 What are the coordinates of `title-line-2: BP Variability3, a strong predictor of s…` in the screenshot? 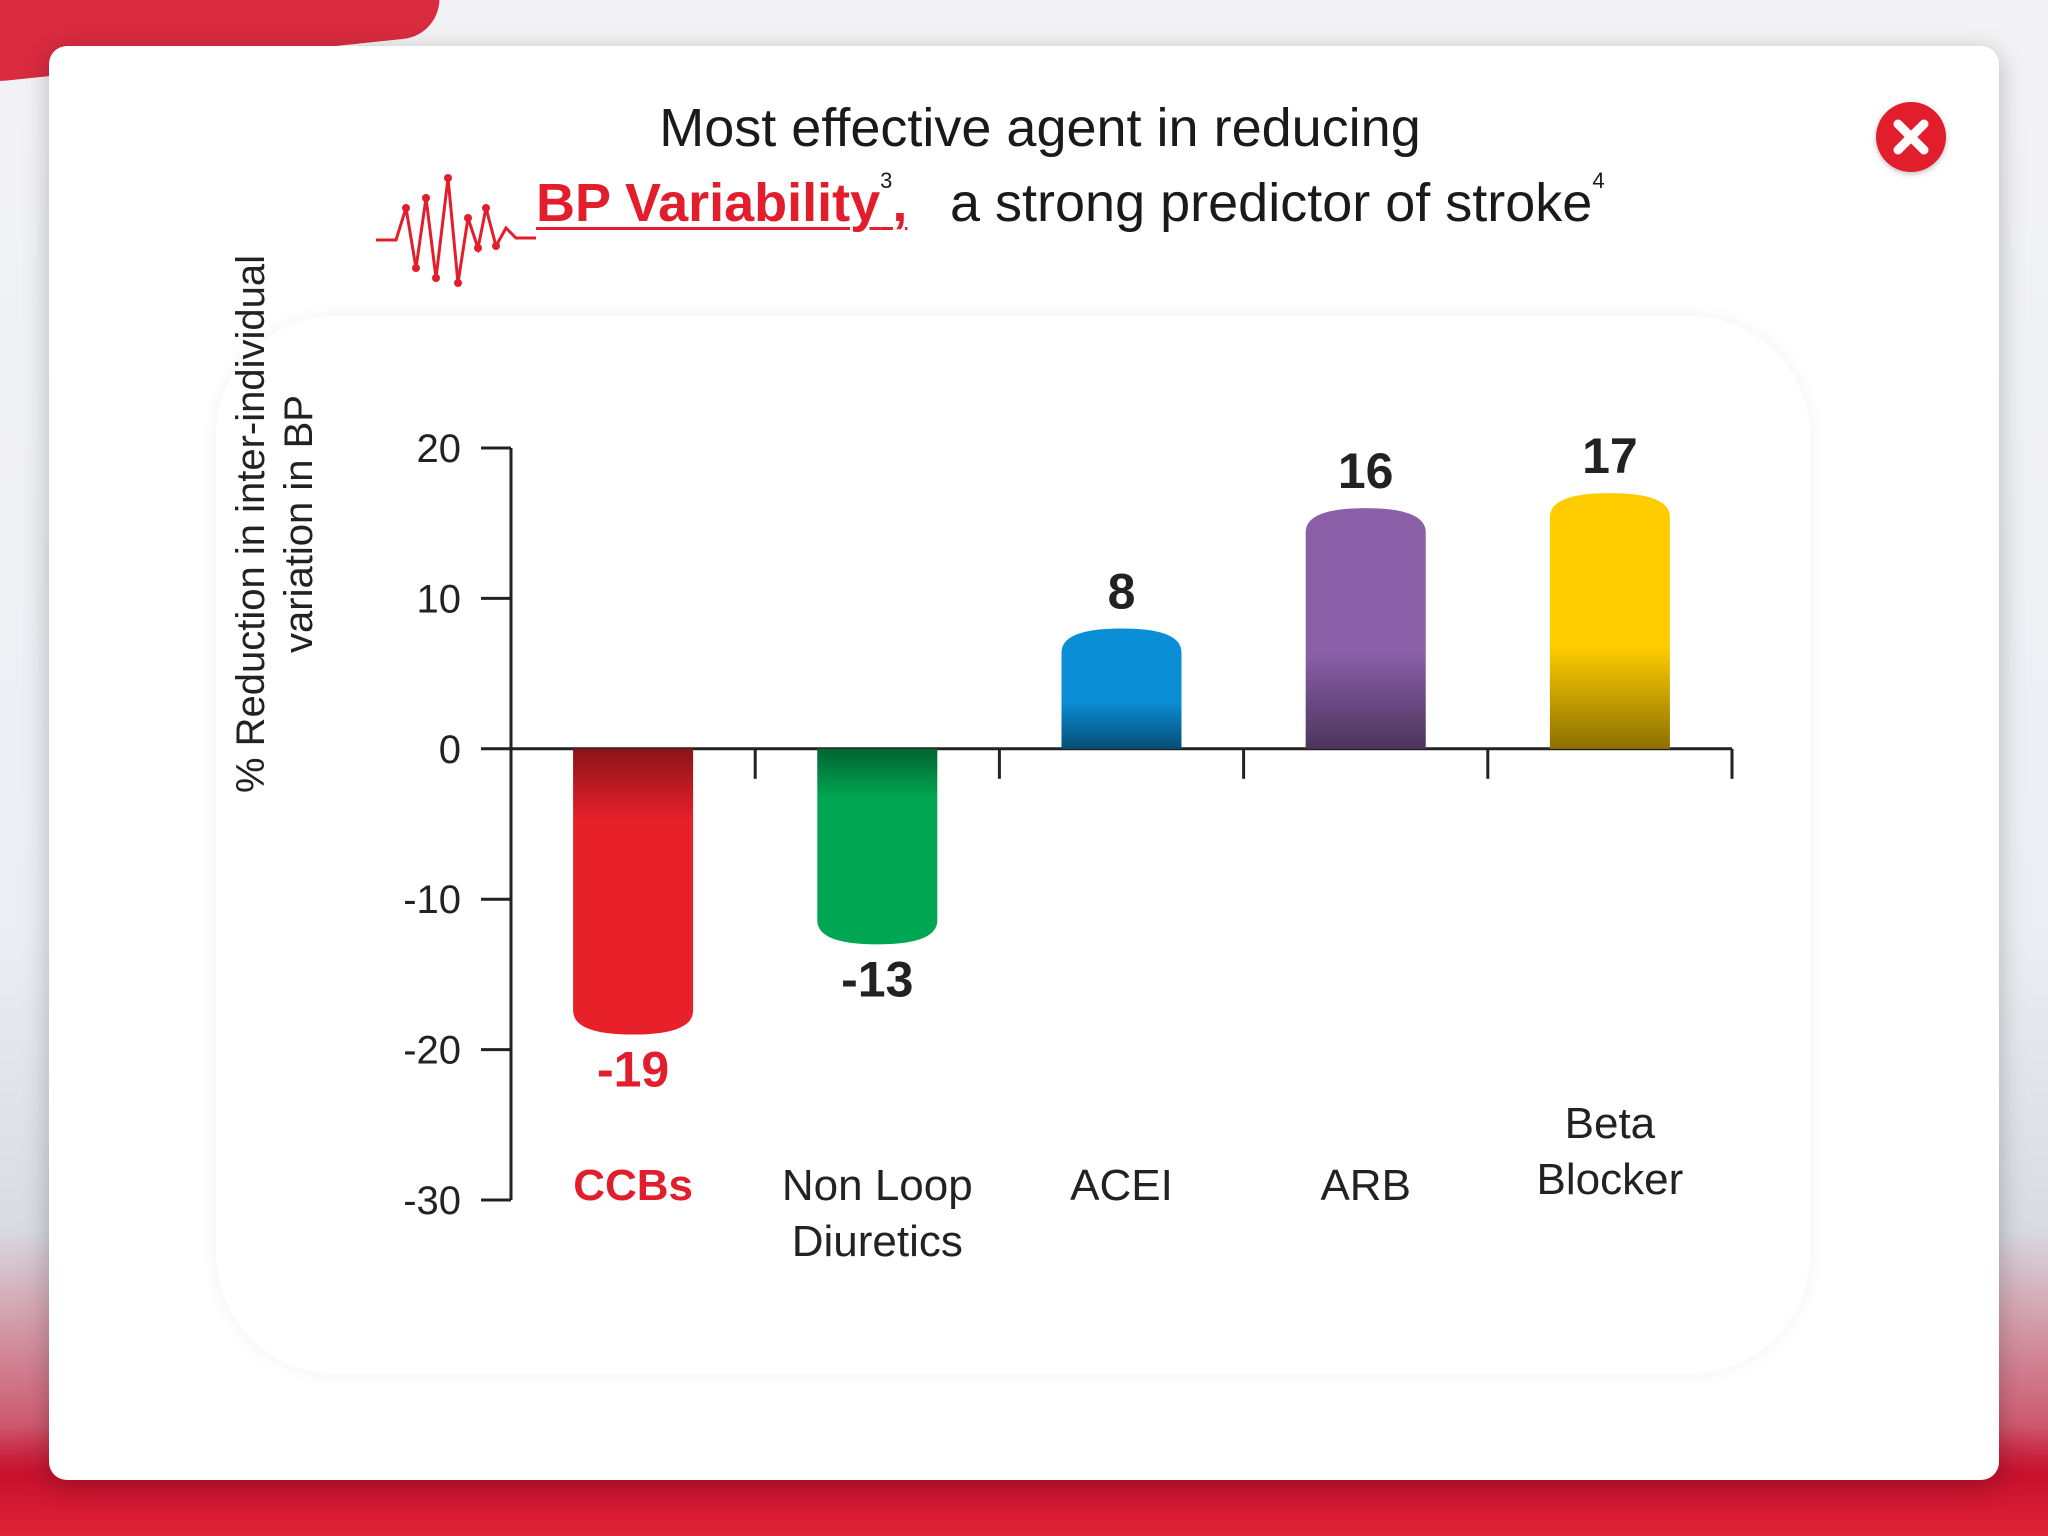 It's located at (1046, 223).